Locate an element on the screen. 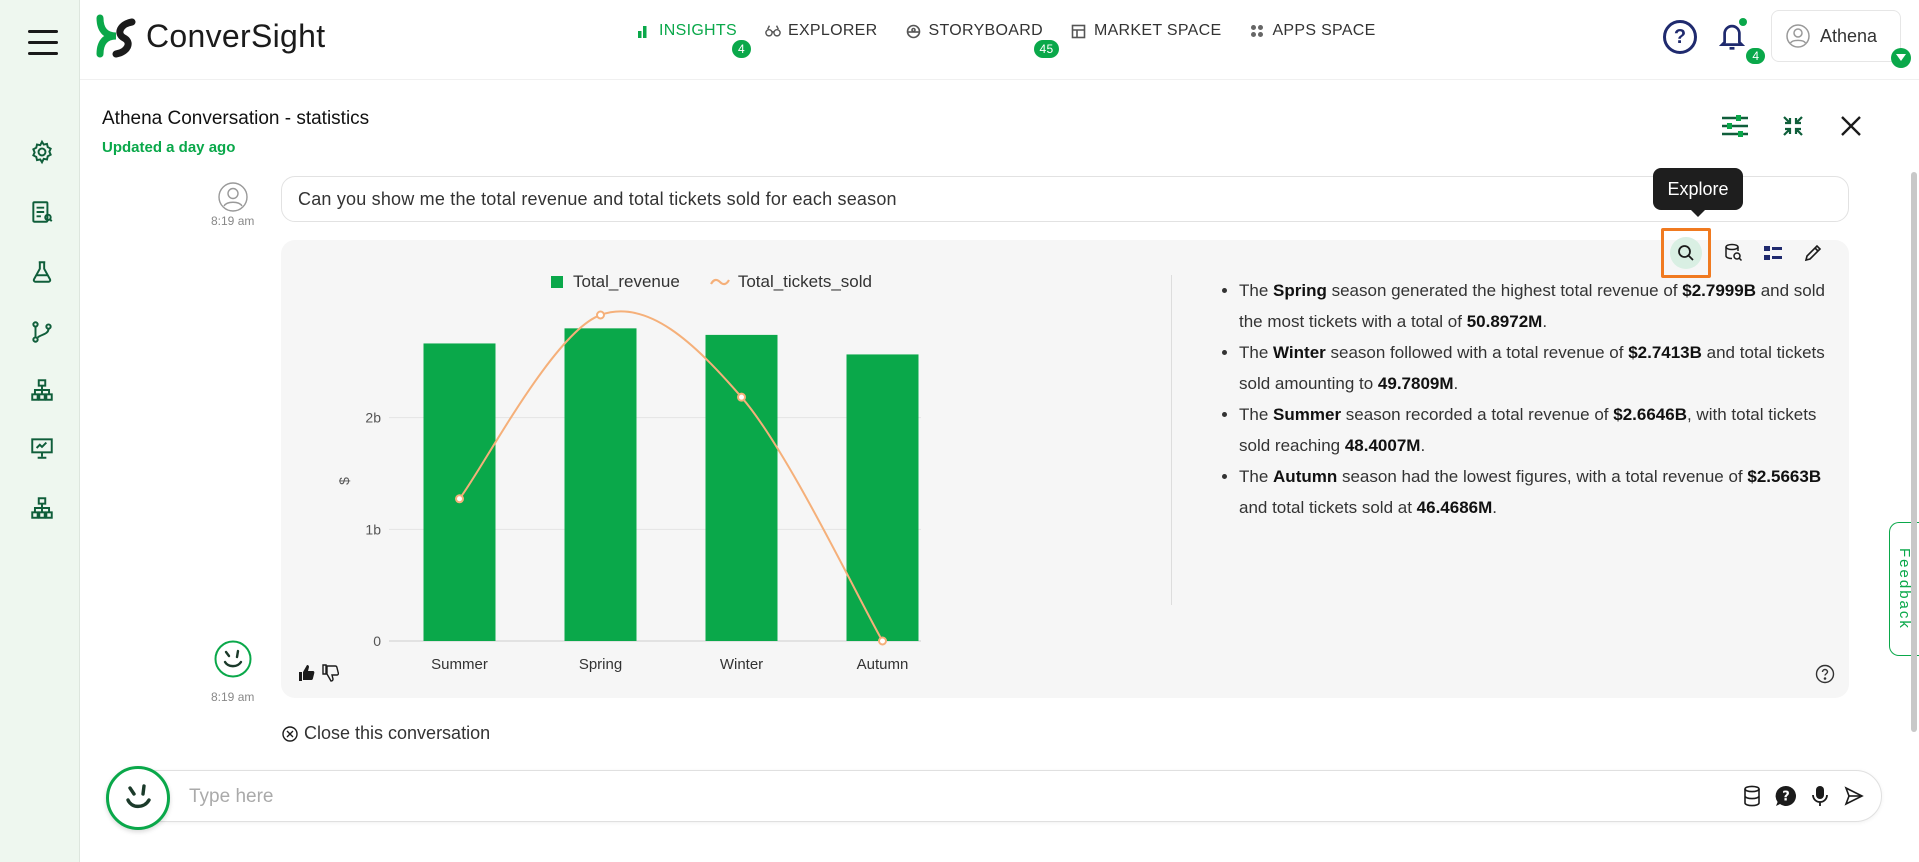 This screenshot has height=862, width=1919. search-icon is located at coordinates (1686, 253).